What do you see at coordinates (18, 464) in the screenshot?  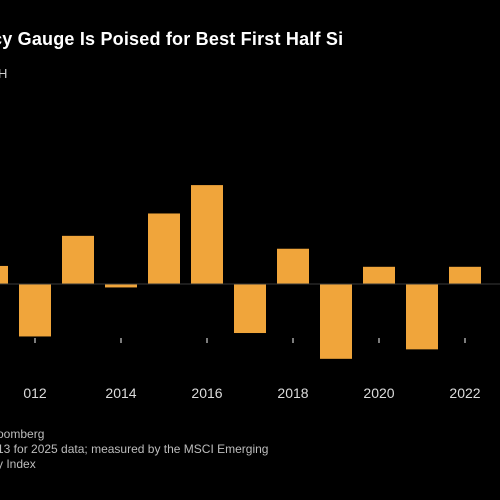 I see `footnote-line-2: y Index` at bounding box center [18, 464].